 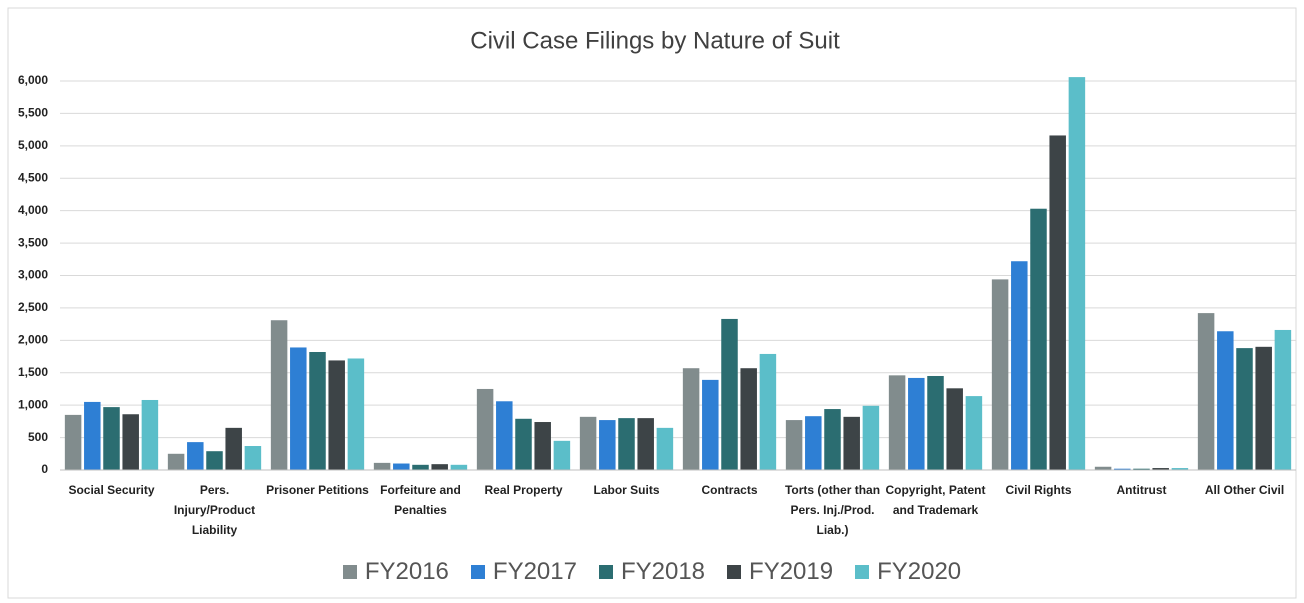 What do you see at coordinates (33, 210) in the screenshot?
I see `y-tick-label: 4,000` at bounding box center [33, 210].